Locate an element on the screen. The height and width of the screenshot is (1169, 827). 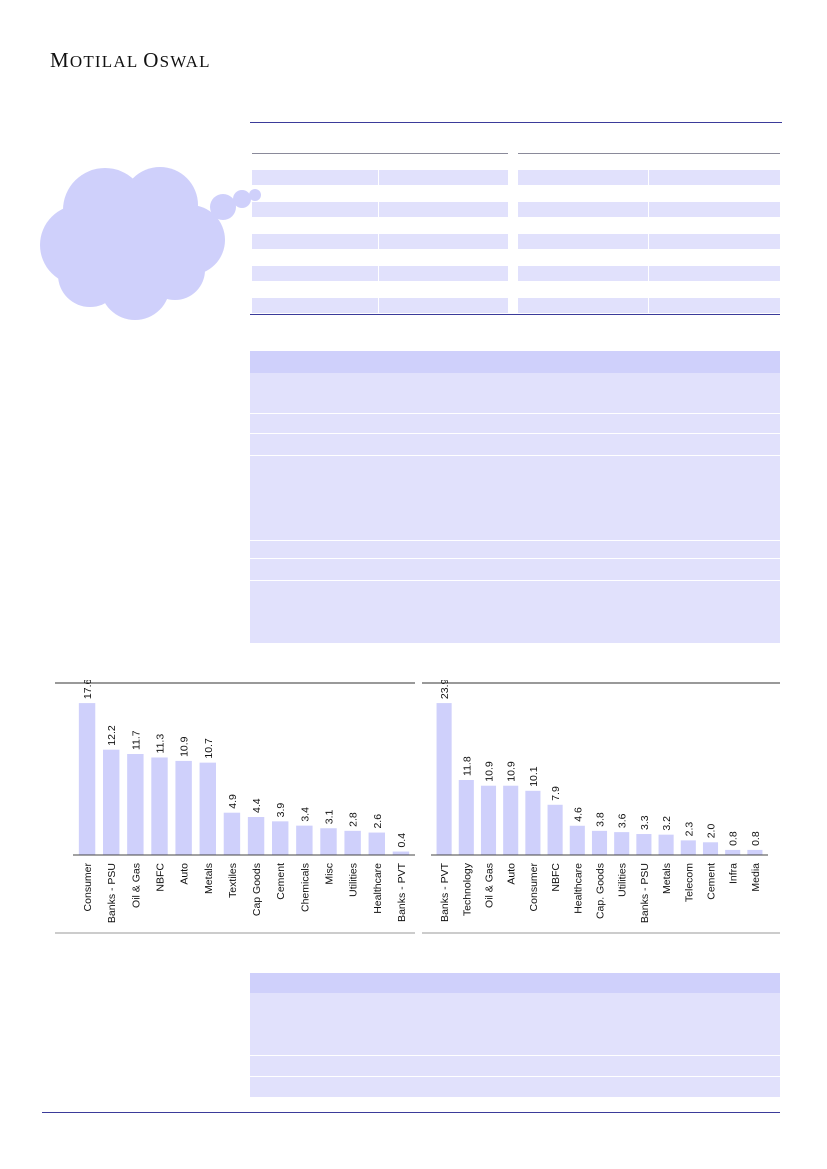
right-data-label-12: 2.0 is located at coordinates (712, 831).